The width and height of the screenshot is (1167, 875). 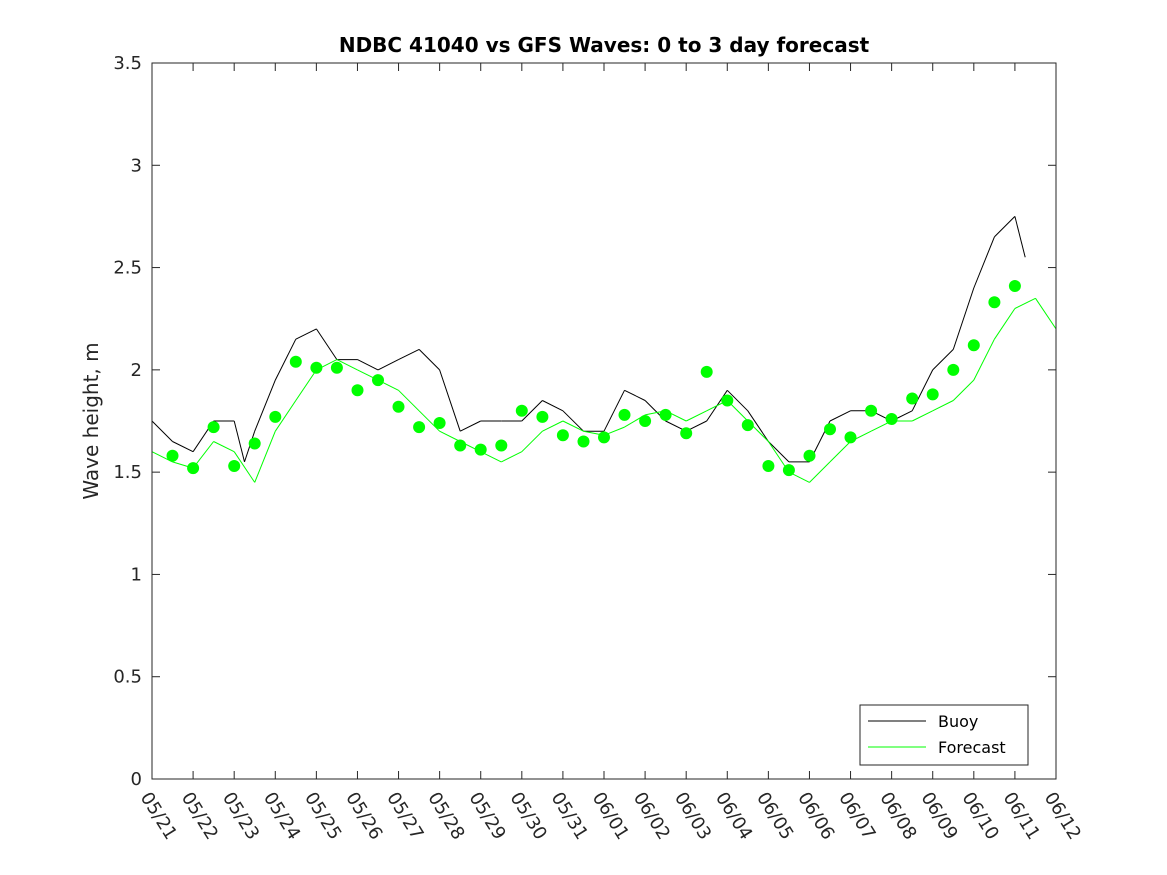 I want to click on y-tick-label: 1.5, so click(x=127, y=472).